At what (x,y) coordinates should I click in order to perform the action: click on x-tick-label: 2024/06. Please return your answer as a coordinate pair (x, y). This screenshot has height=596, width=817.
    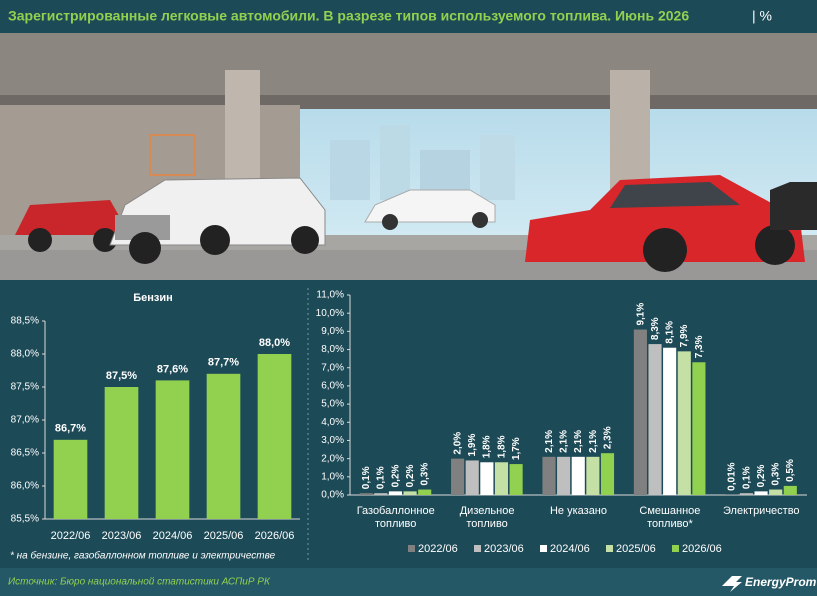
    Looking at the image, I should click on (173, 536).